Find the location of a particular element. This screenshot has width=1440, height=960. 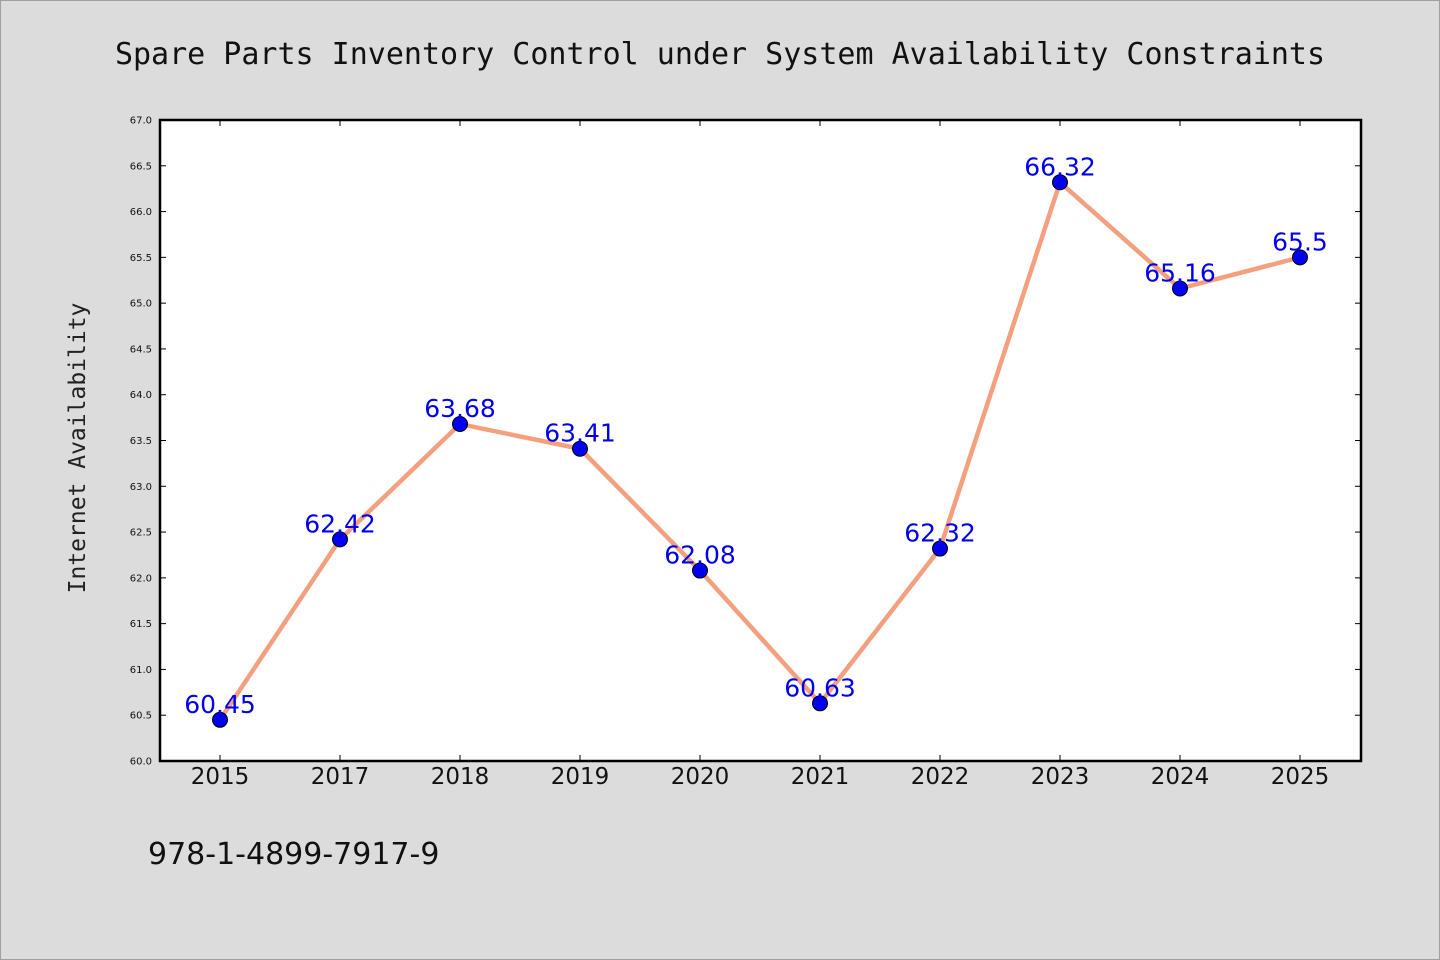

y-tick-label: 60.0 is located at coordinates (141, 762).